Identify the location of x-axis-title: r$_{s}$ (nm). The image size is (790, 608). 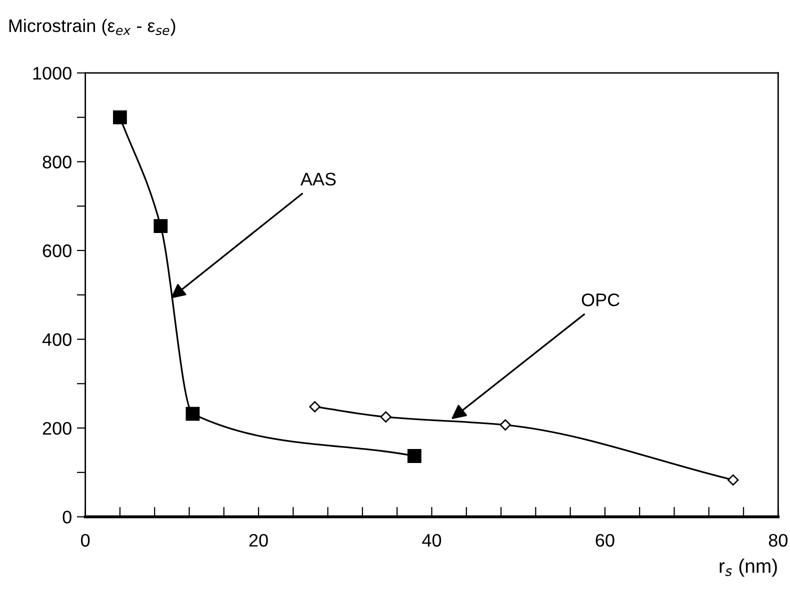
(748, 567).